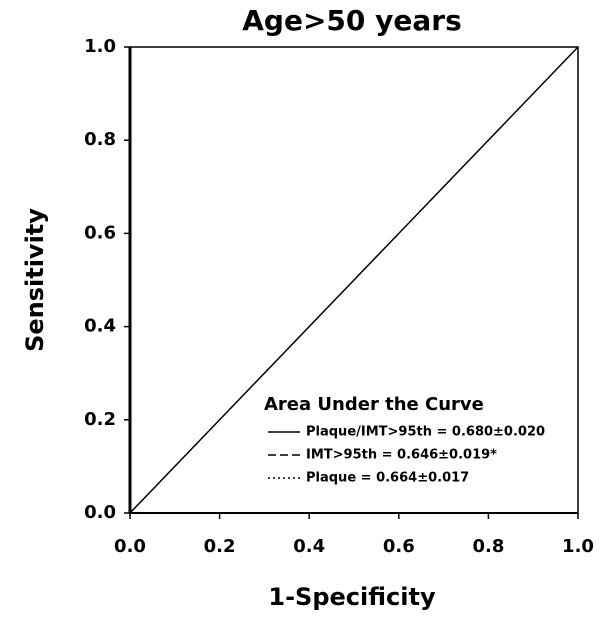 This screenshot has height=617, width=600. Describe the element at coordinates (100, 512) in the screenshot. I see `y-tick-label: 0.0` at that location.